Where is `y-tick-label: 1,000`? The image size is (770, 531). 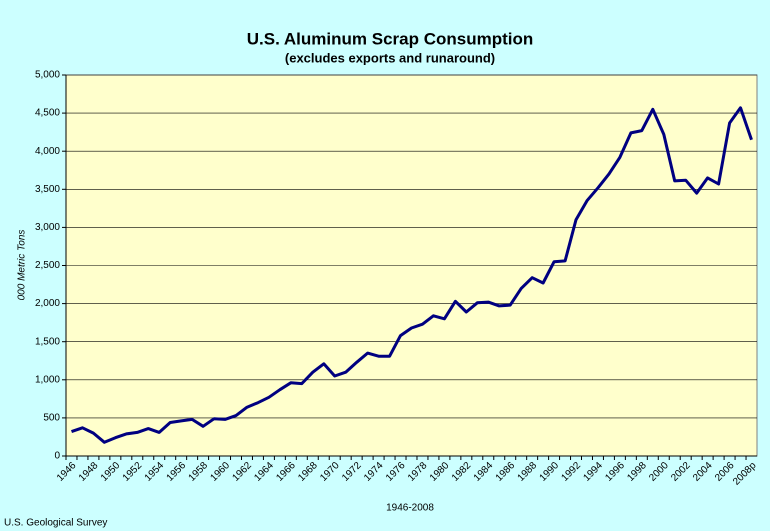 y-tick-label: 1,000 is located at coordinates (47, 379).